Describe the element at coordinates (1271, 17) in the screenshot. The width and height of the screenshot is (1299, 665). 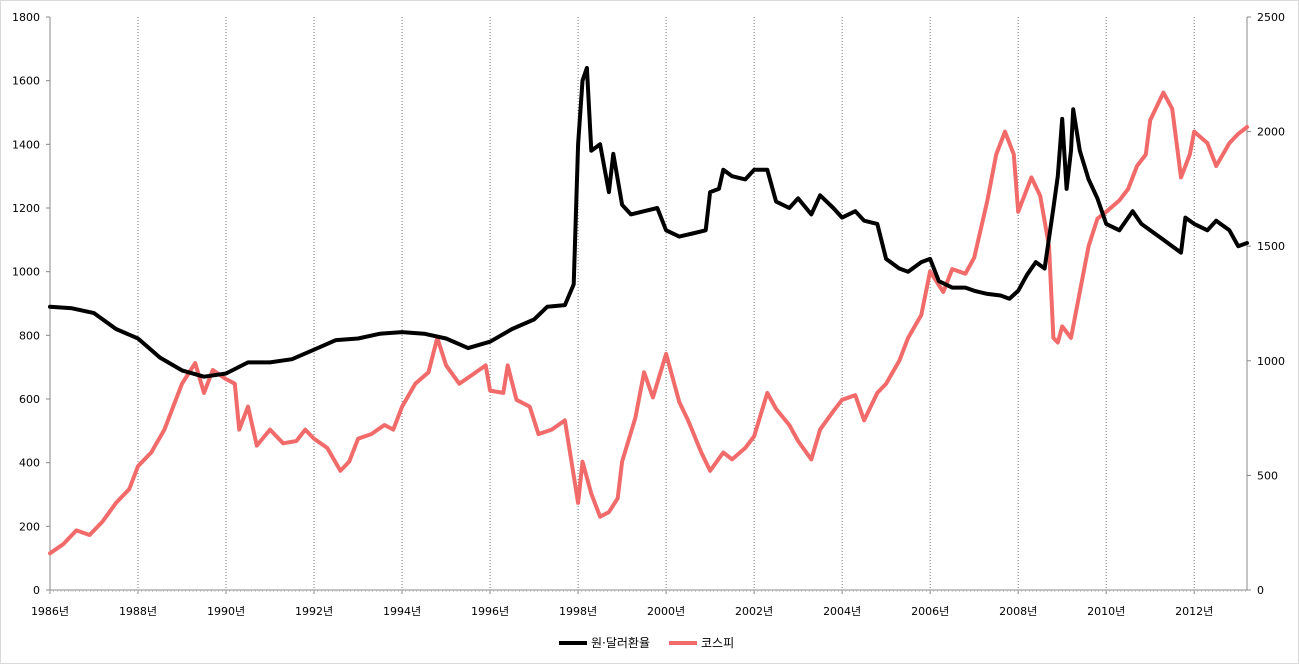
I see `y-right-tick-label: 2500` at that location.